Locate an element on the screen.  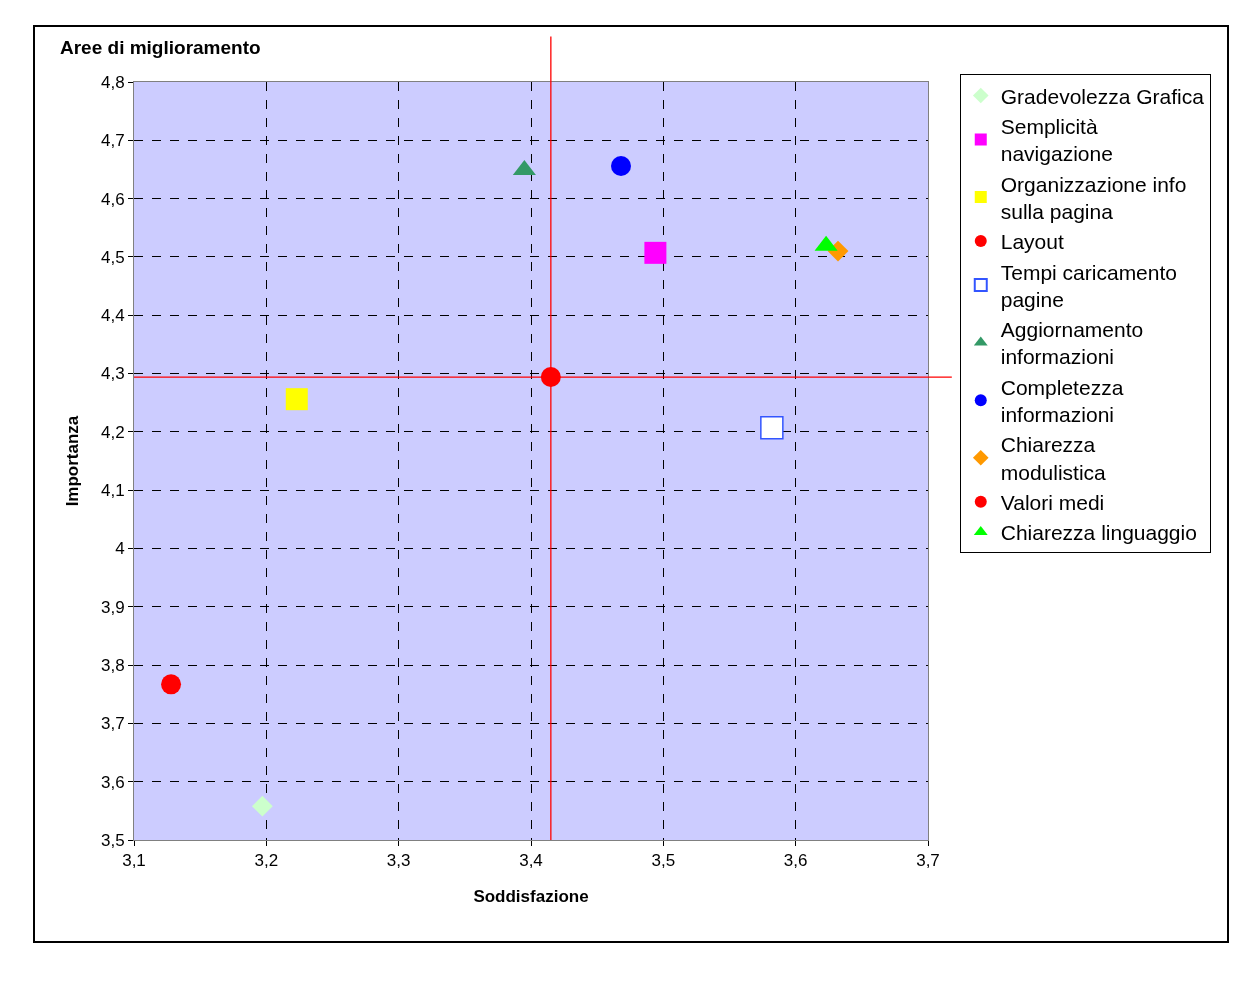
y-tick-label: 4,8 is located at coordinates (112, 82).